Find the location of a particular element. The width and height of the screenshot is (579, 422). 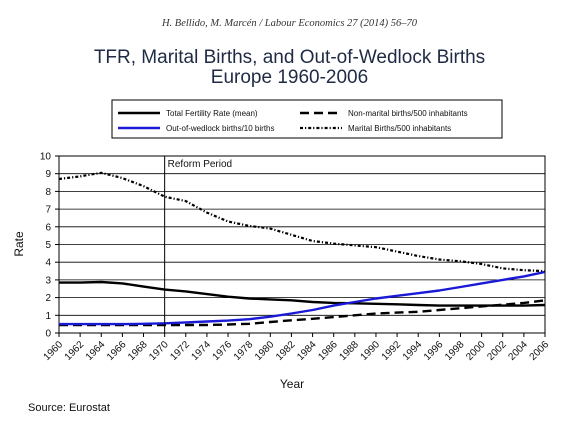

y-tick-label: 9 is located at coordinates (48, 174).